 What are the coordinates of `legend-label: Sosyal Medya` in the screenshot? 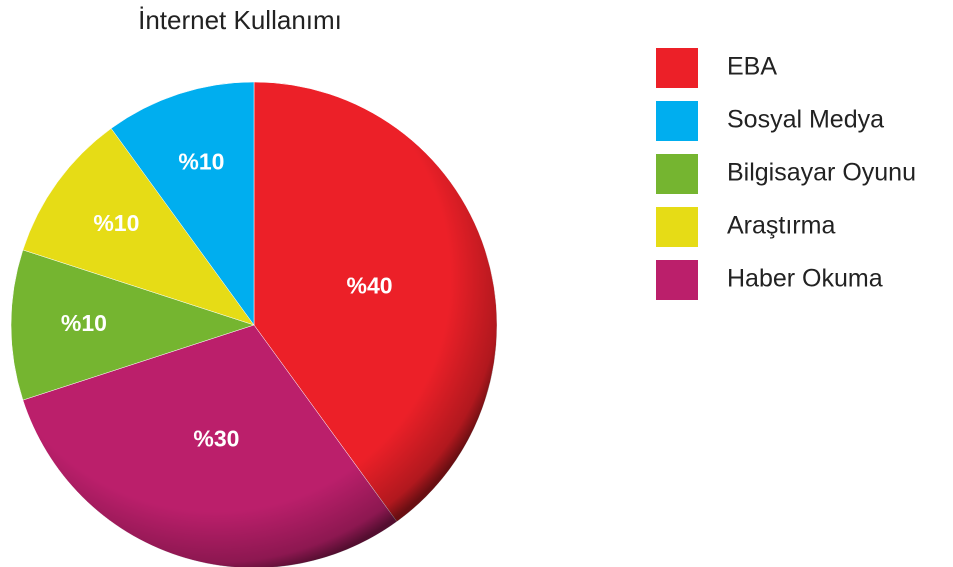 It's located at (805, 120).